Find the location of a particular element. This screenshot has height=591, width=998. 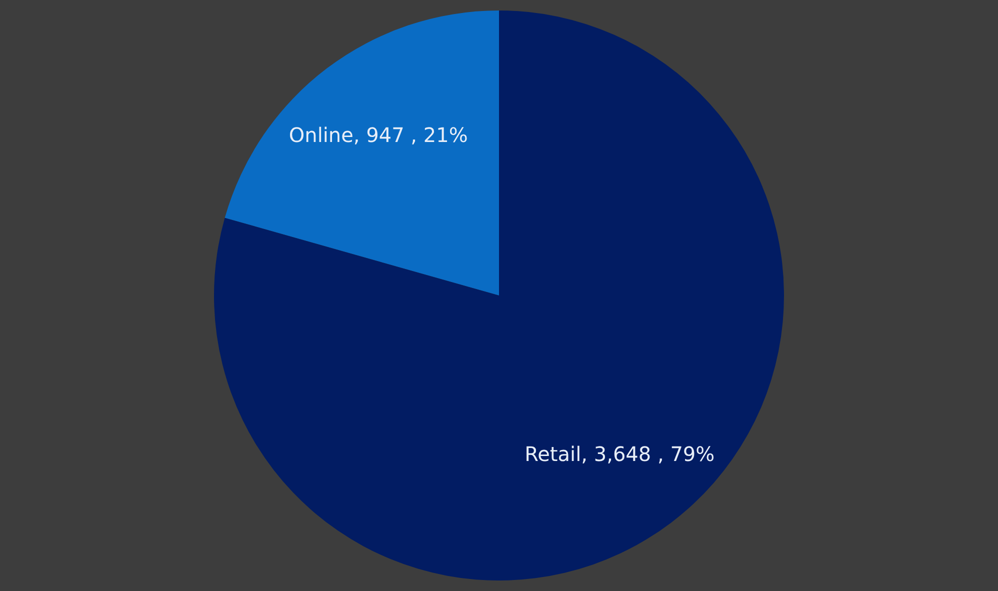

slice-label: Retail, 3,648 , 79% is located at coordinates (619, 454).